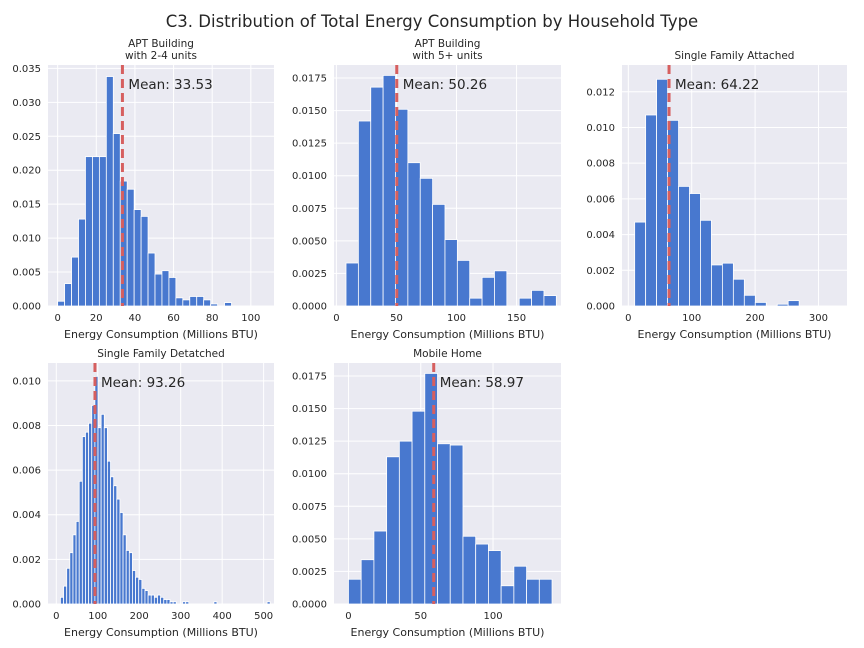 This screenshot has width=864, height=648. I want to click on y-tick-label: 0.0000, so click(309, 307).